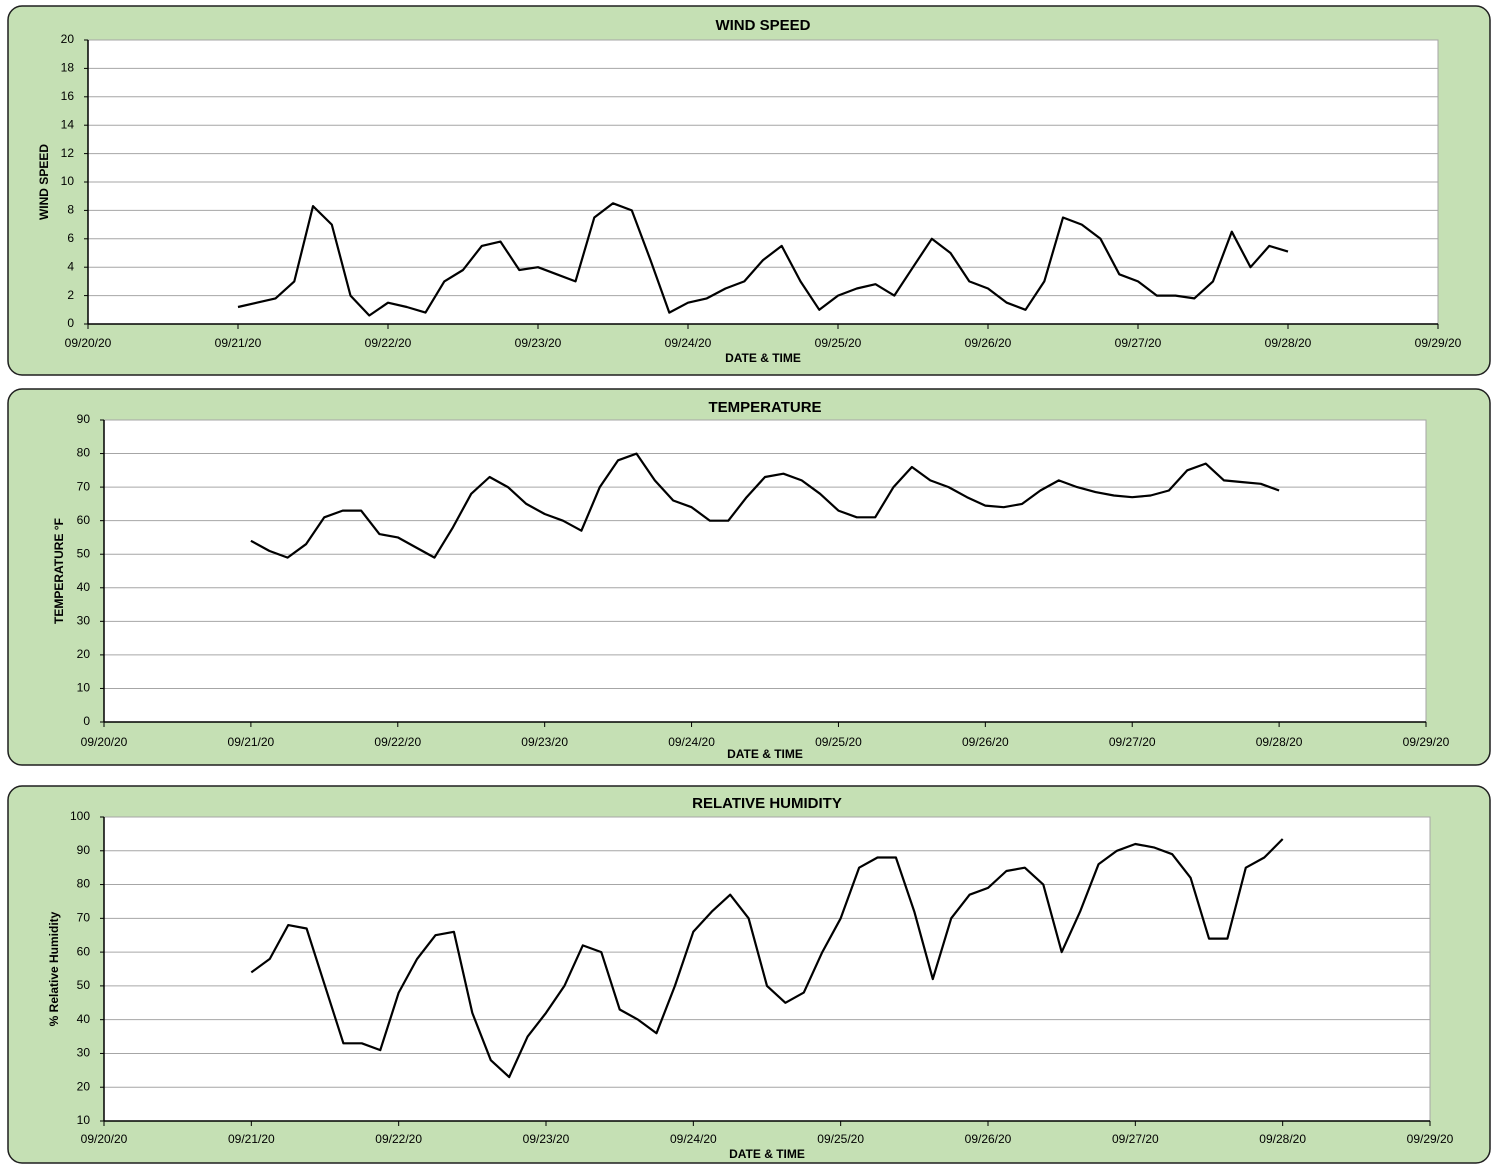 The width and height of the screenshot is (1498, 1165). What do you see at coordinates (44, 182) in the screenshot?
I see `y-axis-label: WIND SPEED` at bounding box center [44, 182].